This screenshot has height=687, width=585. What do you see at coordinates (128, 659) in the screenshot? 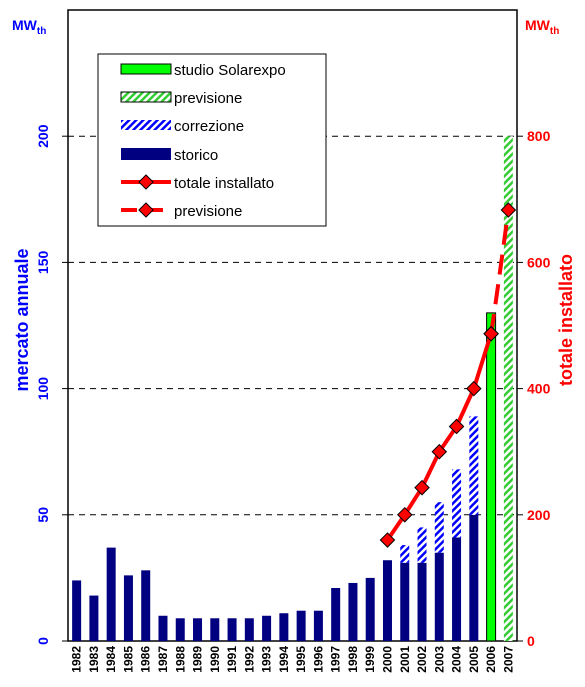
I see `x-tick-label: 1985` at bounding box center [128, 659].